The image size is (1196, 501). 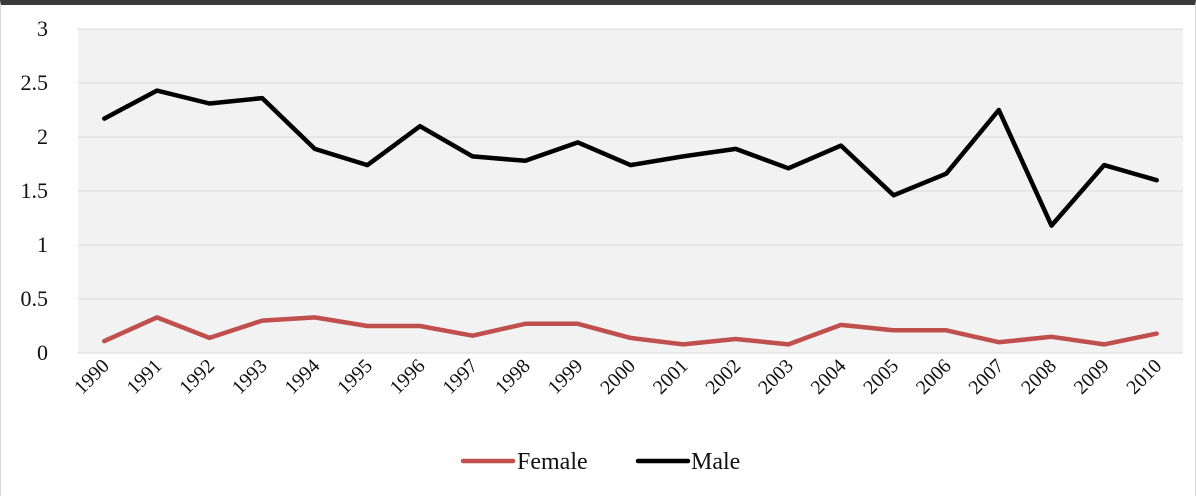 What do you see at coordinates (145, 377) in the screenshot?
I see `x-tick-label: 1991` at bounding box center [145, 377].